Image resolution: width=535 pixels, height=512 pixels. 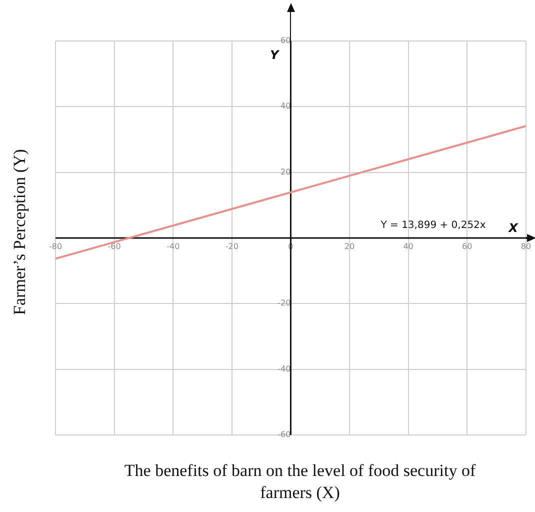 What do you see at coordinates (284, 435) in the screenshot?
I see `y-tick-label: -60` at bounding box center [284, 435].